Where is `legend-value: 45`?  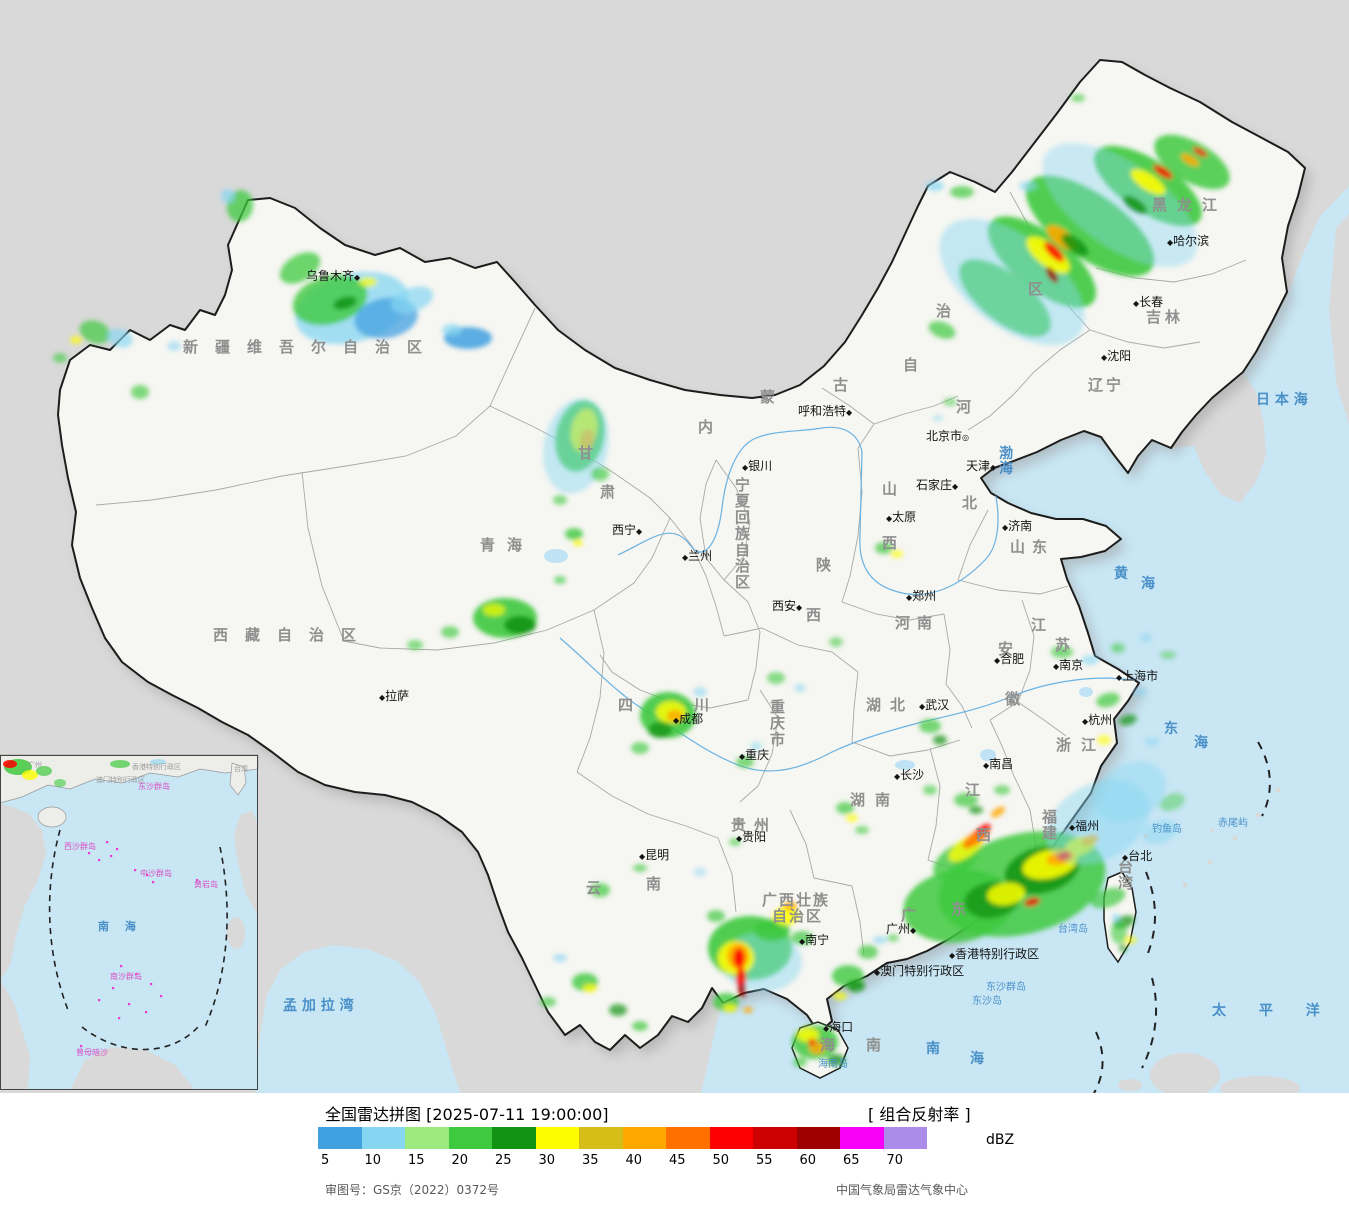
legend-value: 45 is located at coordinates (677, 1160).